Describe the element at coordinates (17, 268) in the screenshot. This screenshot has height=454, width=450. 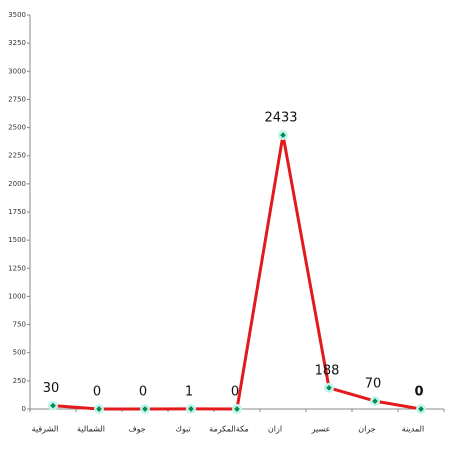
I see `y-tick-label: 1250` at that location.